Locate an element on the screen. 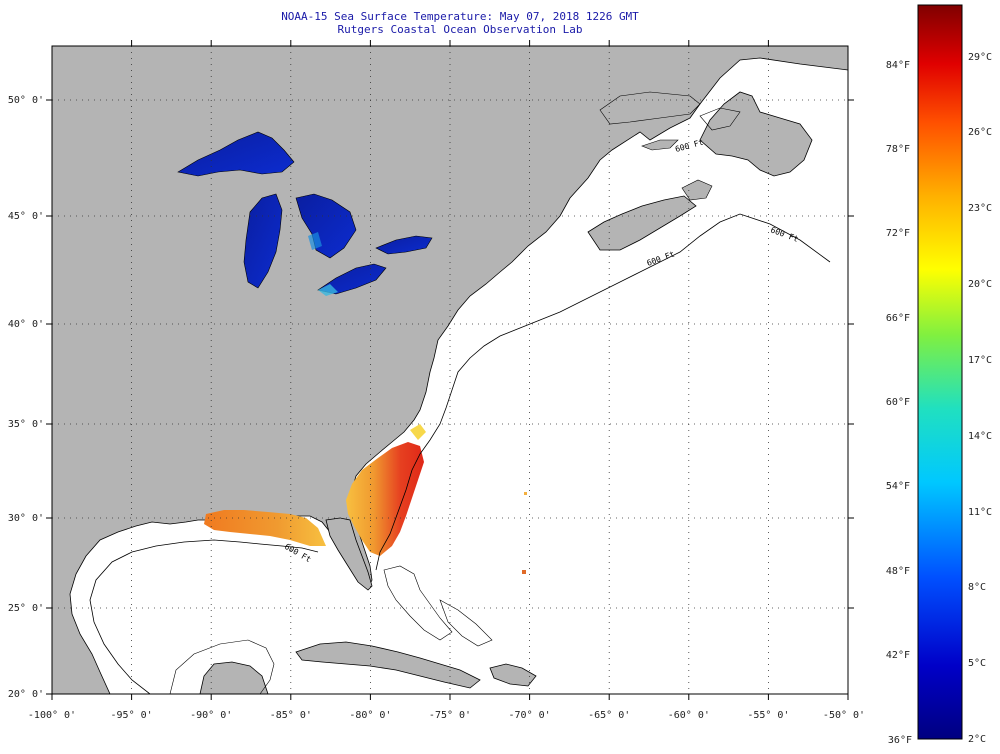 The width and height of the screenshot is (1000, 754). fahrenheit-label: 54°F is located at coordinates (898, 486).